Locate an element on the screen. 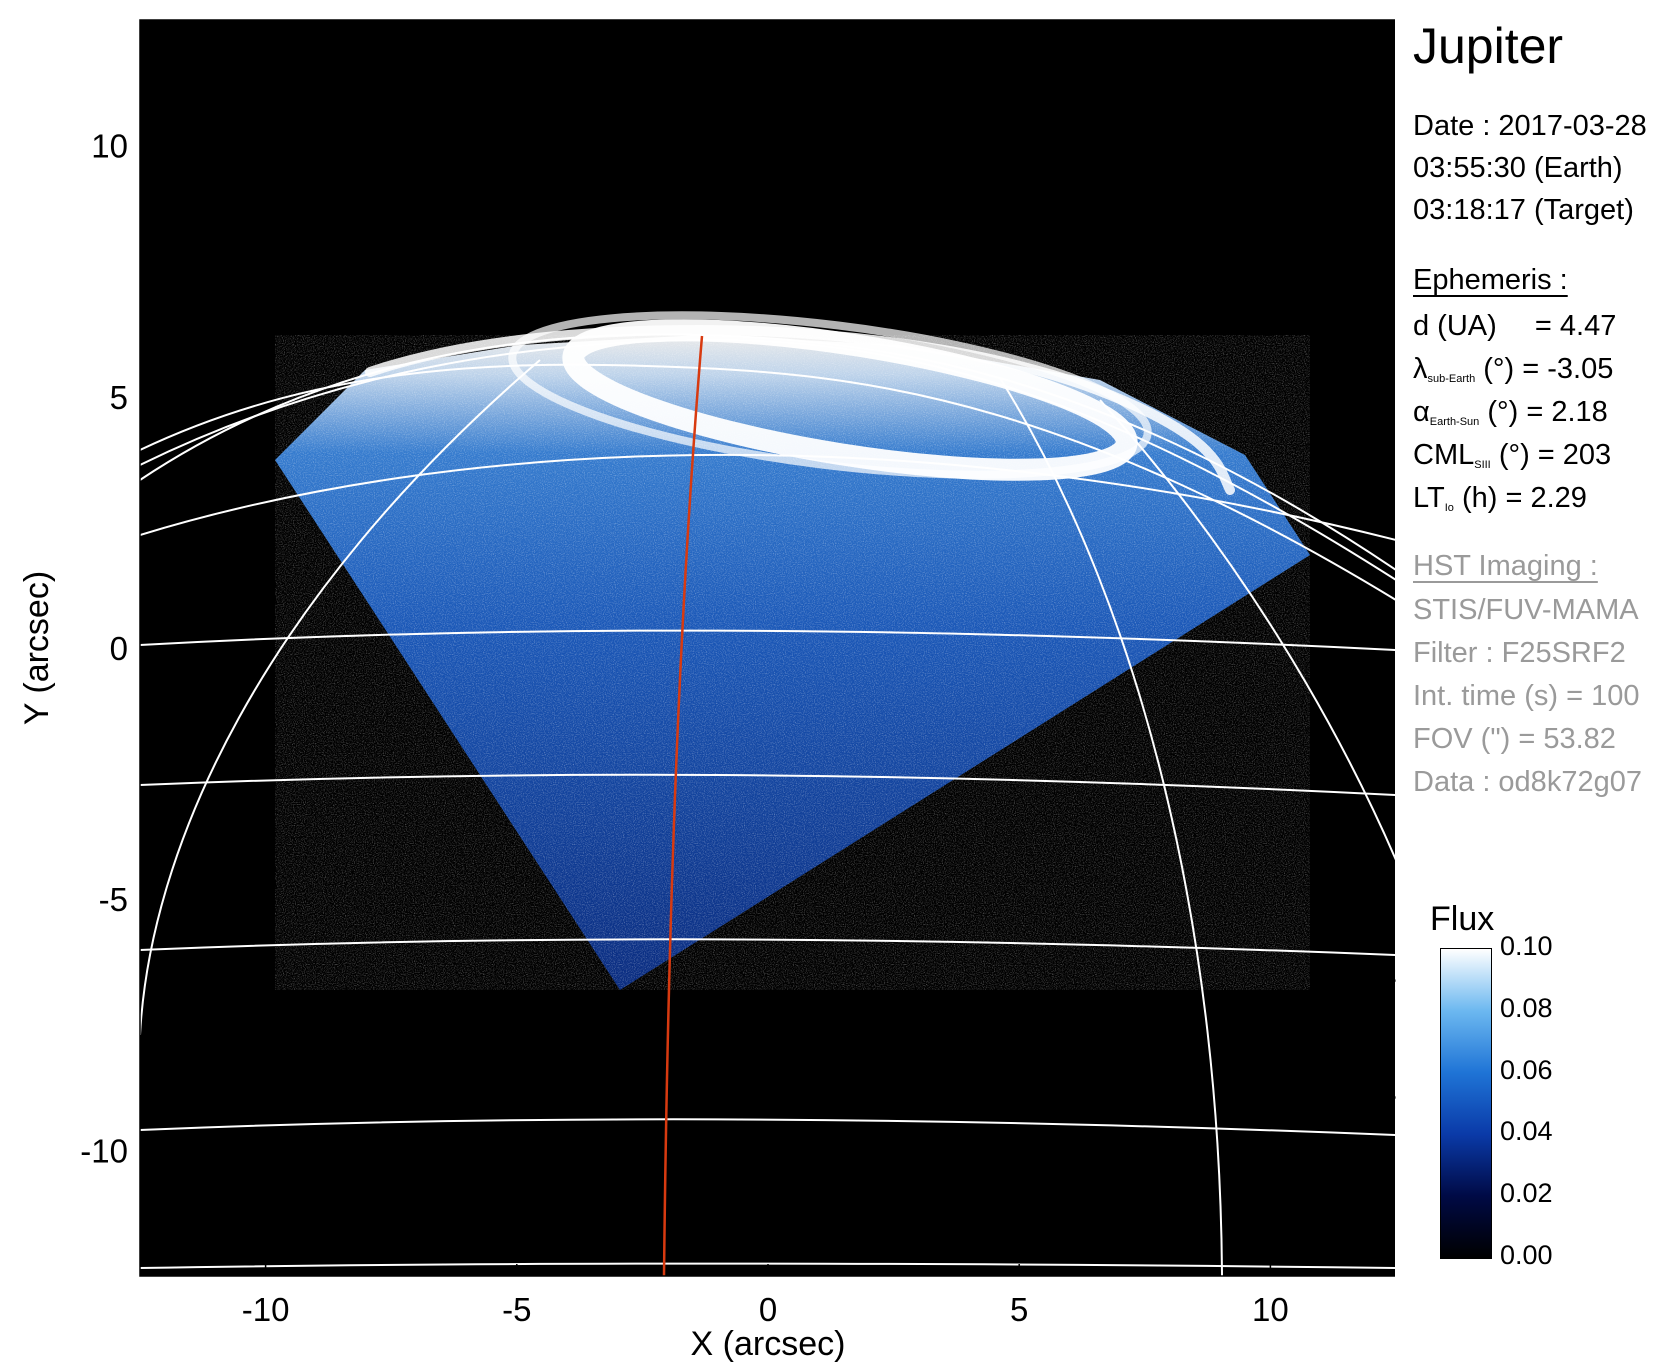 The image size is (1676, 1367). auroral-oval is located at coordinates (800, 403).